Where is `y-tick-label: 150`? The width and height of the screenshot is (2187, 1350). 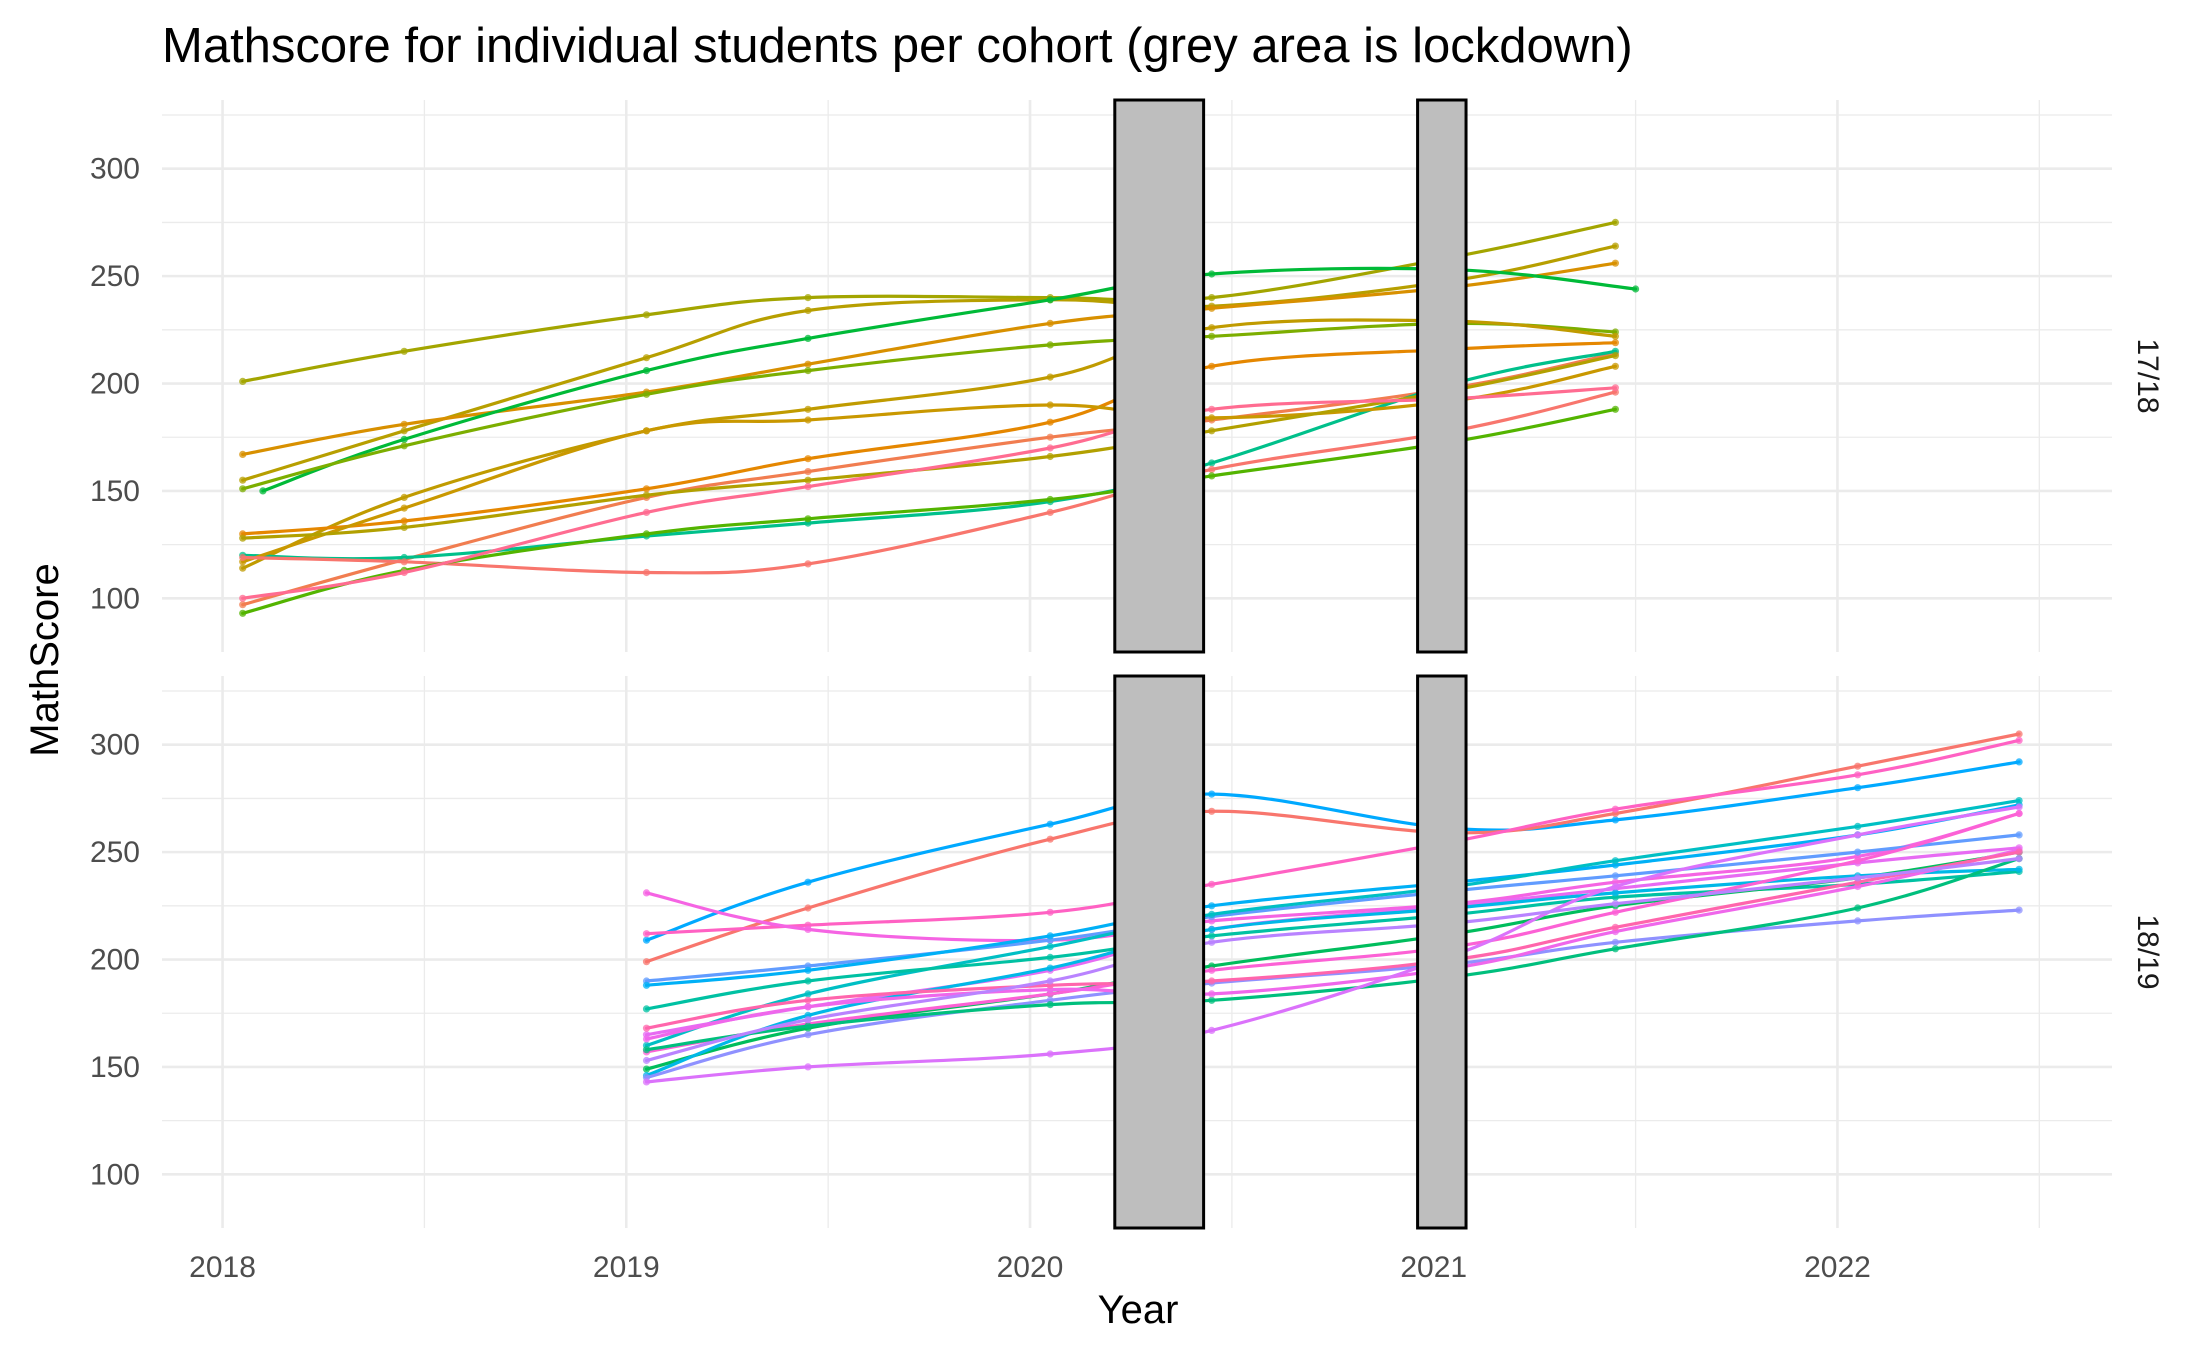 y-tick-label: 150 is located at coordinates (115, 491).